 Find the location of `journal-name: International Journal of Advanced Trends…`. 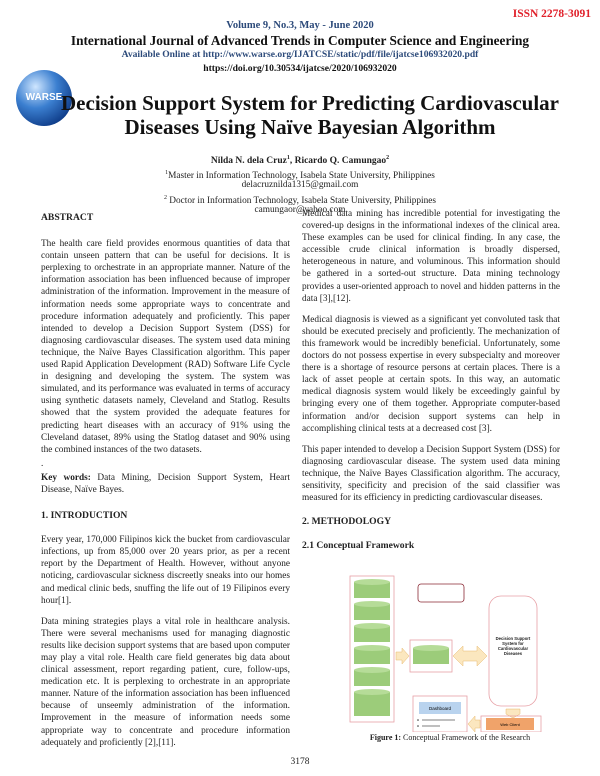

journal-name: International Journal of Advanced Trends… is located at coordinates (300, 40).